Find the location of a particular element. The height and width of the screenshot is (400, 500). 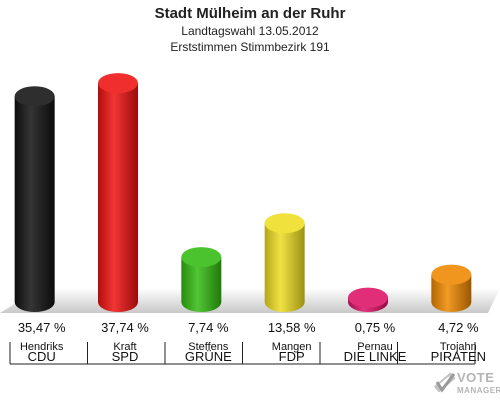

bar-top-fdp is located at coordinates (284, 223).